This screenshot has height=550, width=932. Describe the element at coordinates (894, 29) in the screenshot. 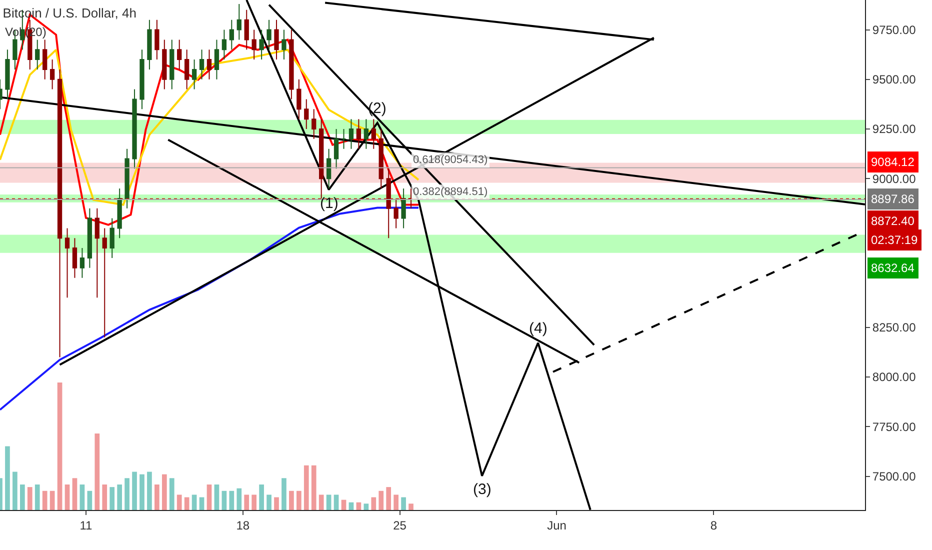

I see `y-tick-label: 9750.00` at that location.